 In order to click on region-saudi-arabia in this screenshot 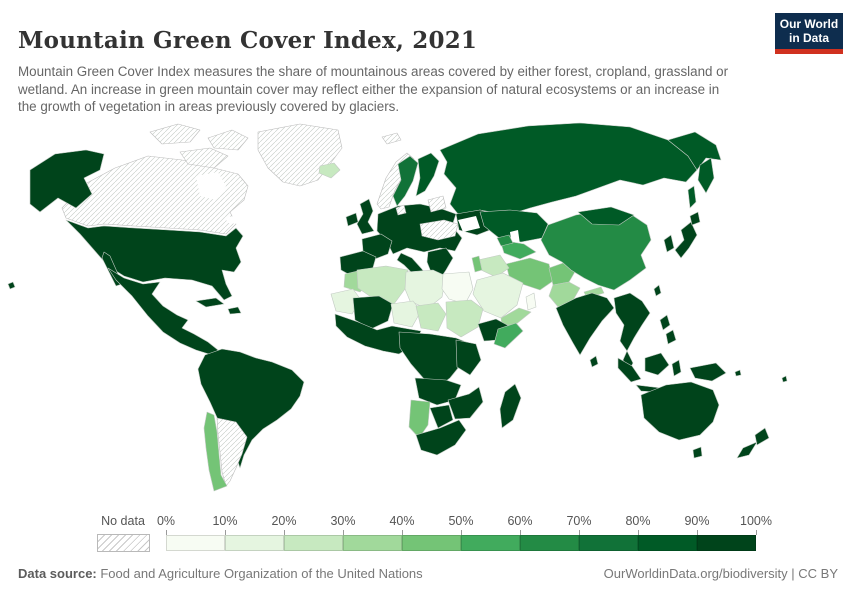, I will do `click(498, 295)`.